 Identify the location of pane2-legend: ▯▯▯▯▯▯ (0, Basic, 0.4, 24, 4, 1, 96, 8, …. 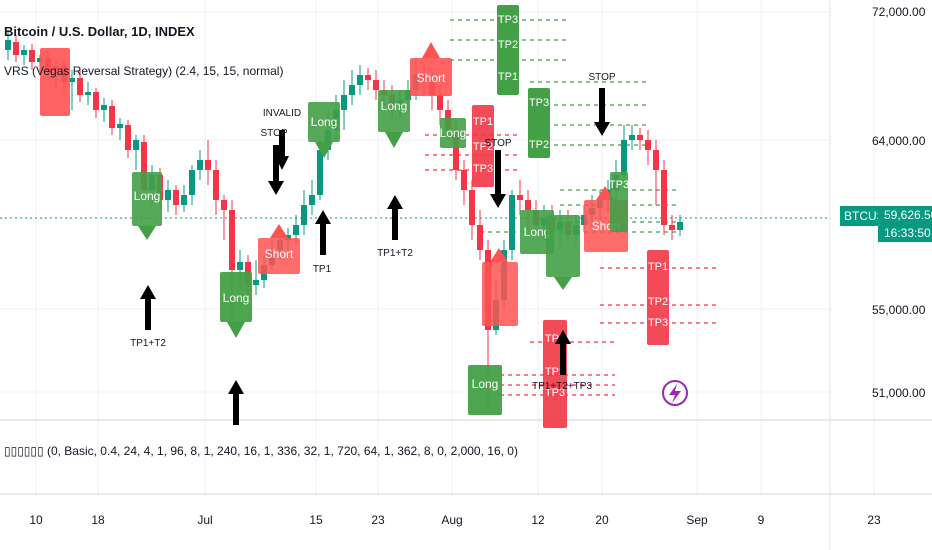
(261, 451).